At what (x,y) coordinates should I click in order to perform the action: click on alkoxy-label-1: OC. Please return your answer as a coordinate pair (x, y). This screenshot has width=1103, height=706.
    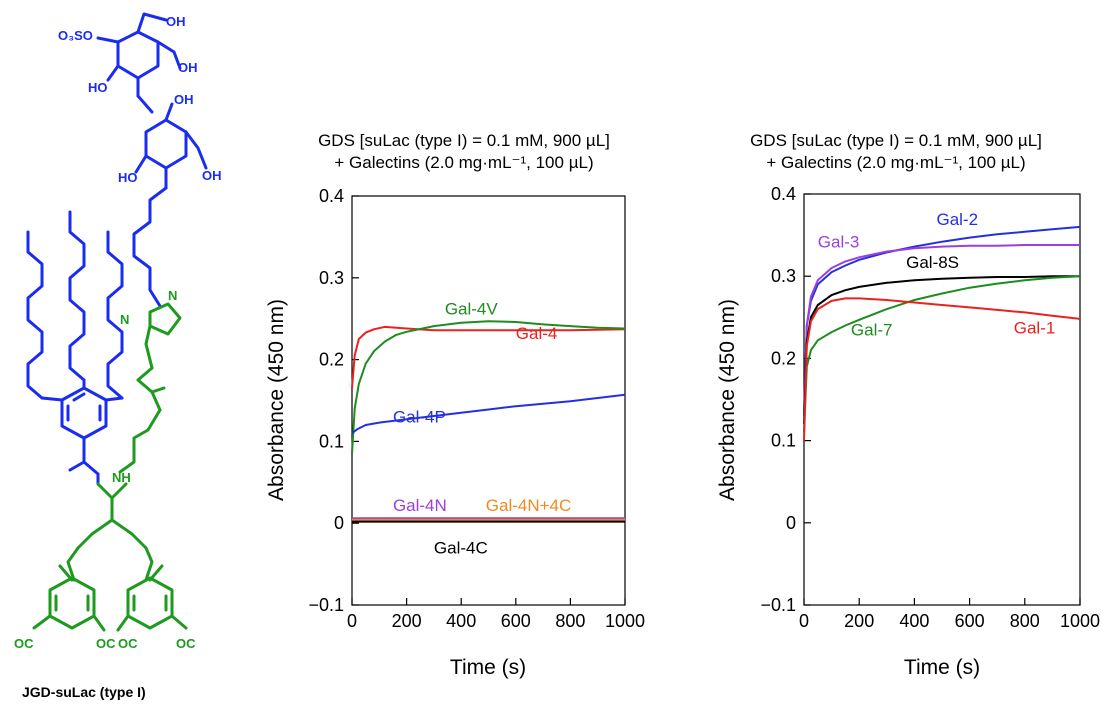
    Looking at the image, I should click on (24, 643).